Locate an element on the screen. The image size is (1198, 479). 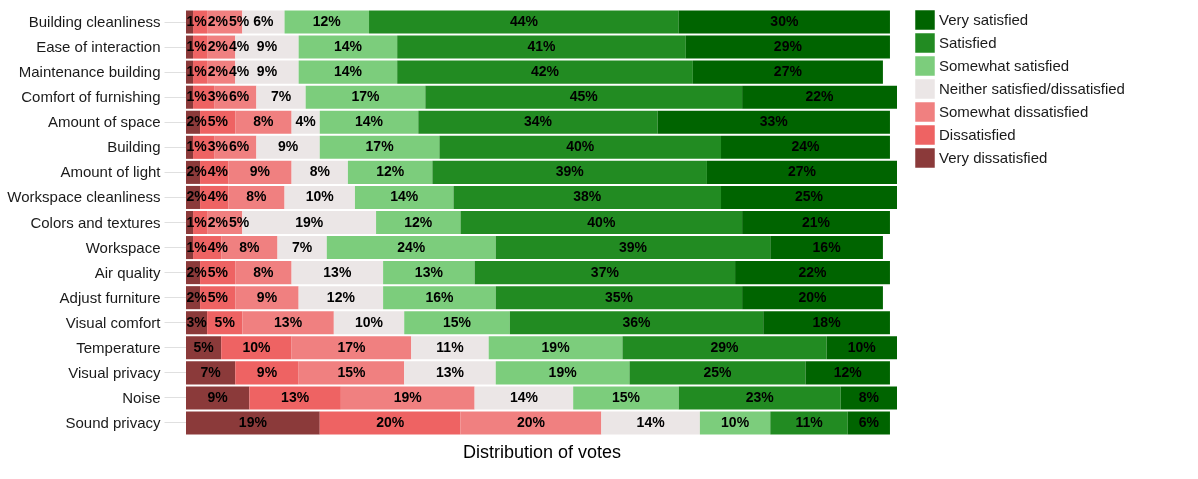
y-tick-label: Noise is located at coordinates (141, 397).